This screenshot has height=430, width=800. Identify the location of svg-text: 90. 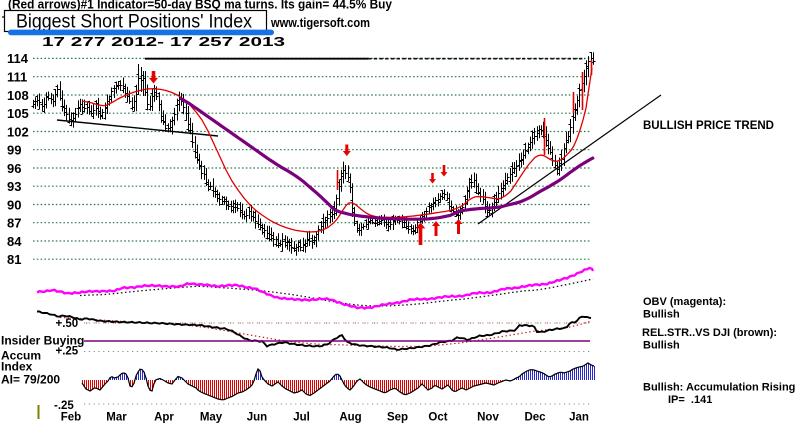
(14, 204).